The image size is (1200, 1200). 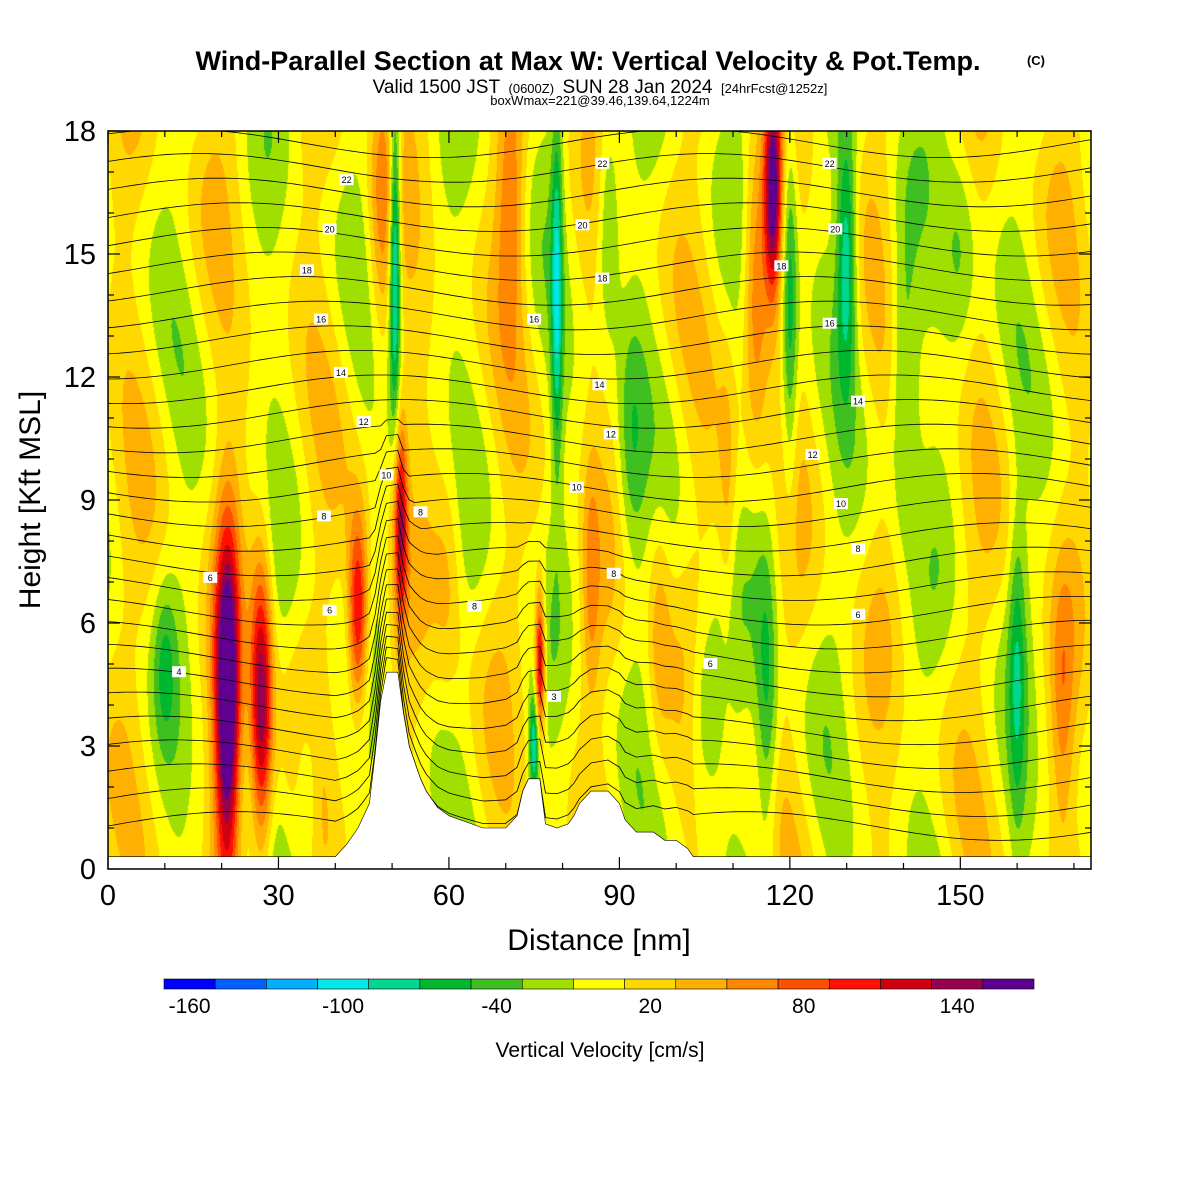 What do you see at coordinates (190, 1006) in the screenshot?
I see `colorbar-tick-label: -160` at bounding box center [190, 1006].